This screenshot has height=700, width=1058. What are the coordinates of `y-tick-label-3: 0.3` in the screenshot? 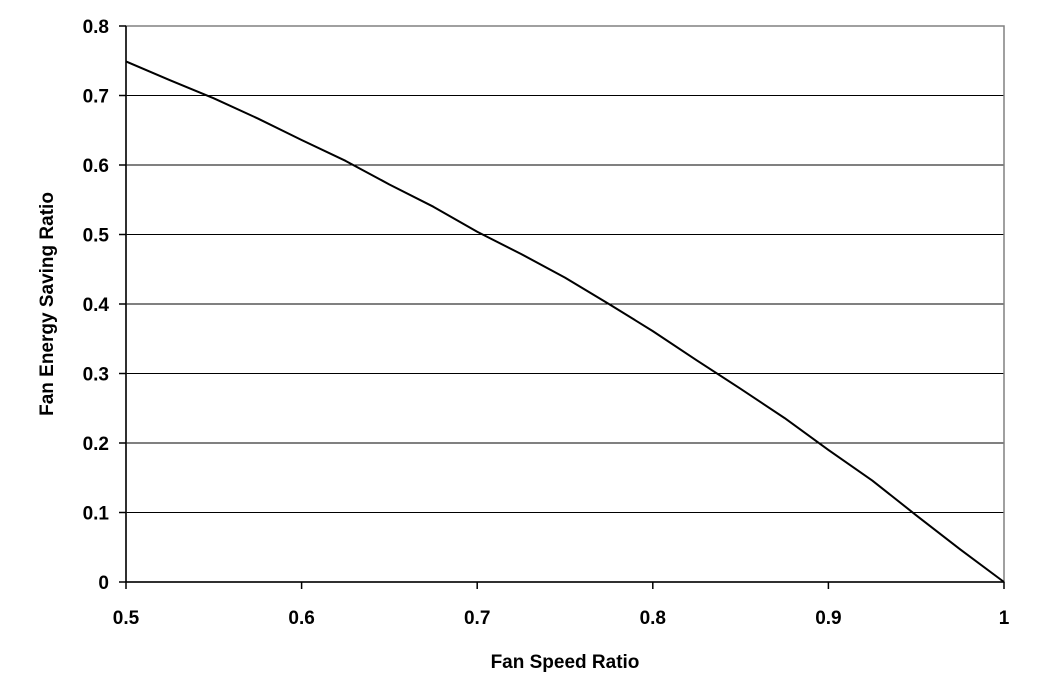 It's located at (96, 375).